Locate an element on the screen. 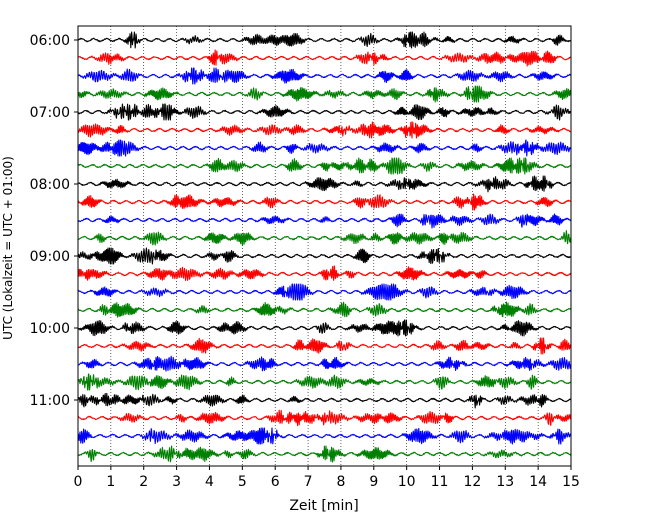 This screenshot has width=650, height=520. x-tick-label: 15 is located at coordinates (571, 482).